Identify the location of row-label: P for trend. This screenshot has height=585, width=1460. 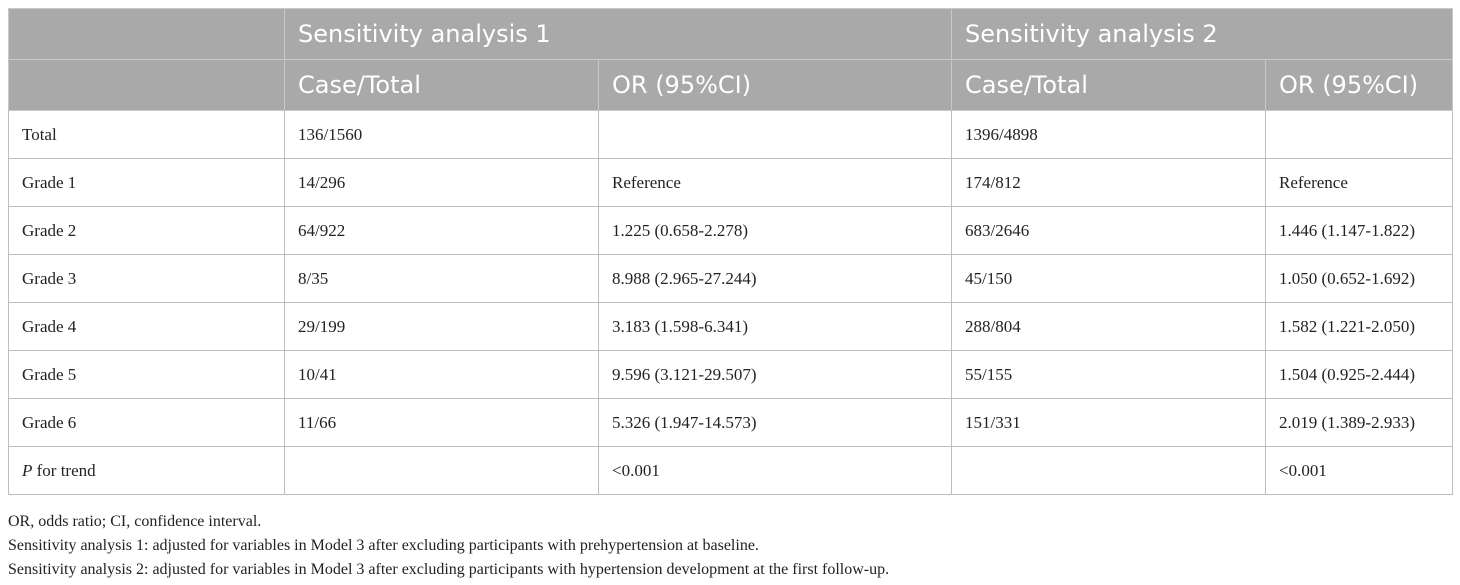
(146, 470).